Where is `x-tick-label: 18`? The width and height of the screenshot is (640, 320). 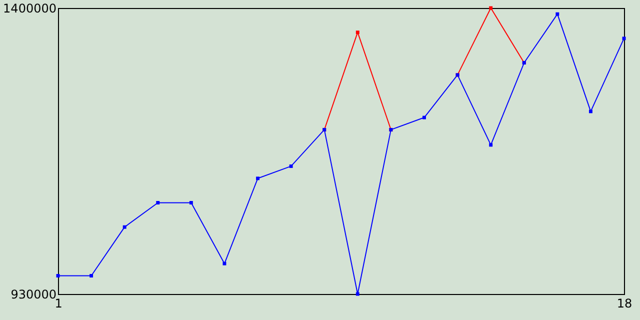 x-tick-label: 18 is located at coordinates (624, 303).